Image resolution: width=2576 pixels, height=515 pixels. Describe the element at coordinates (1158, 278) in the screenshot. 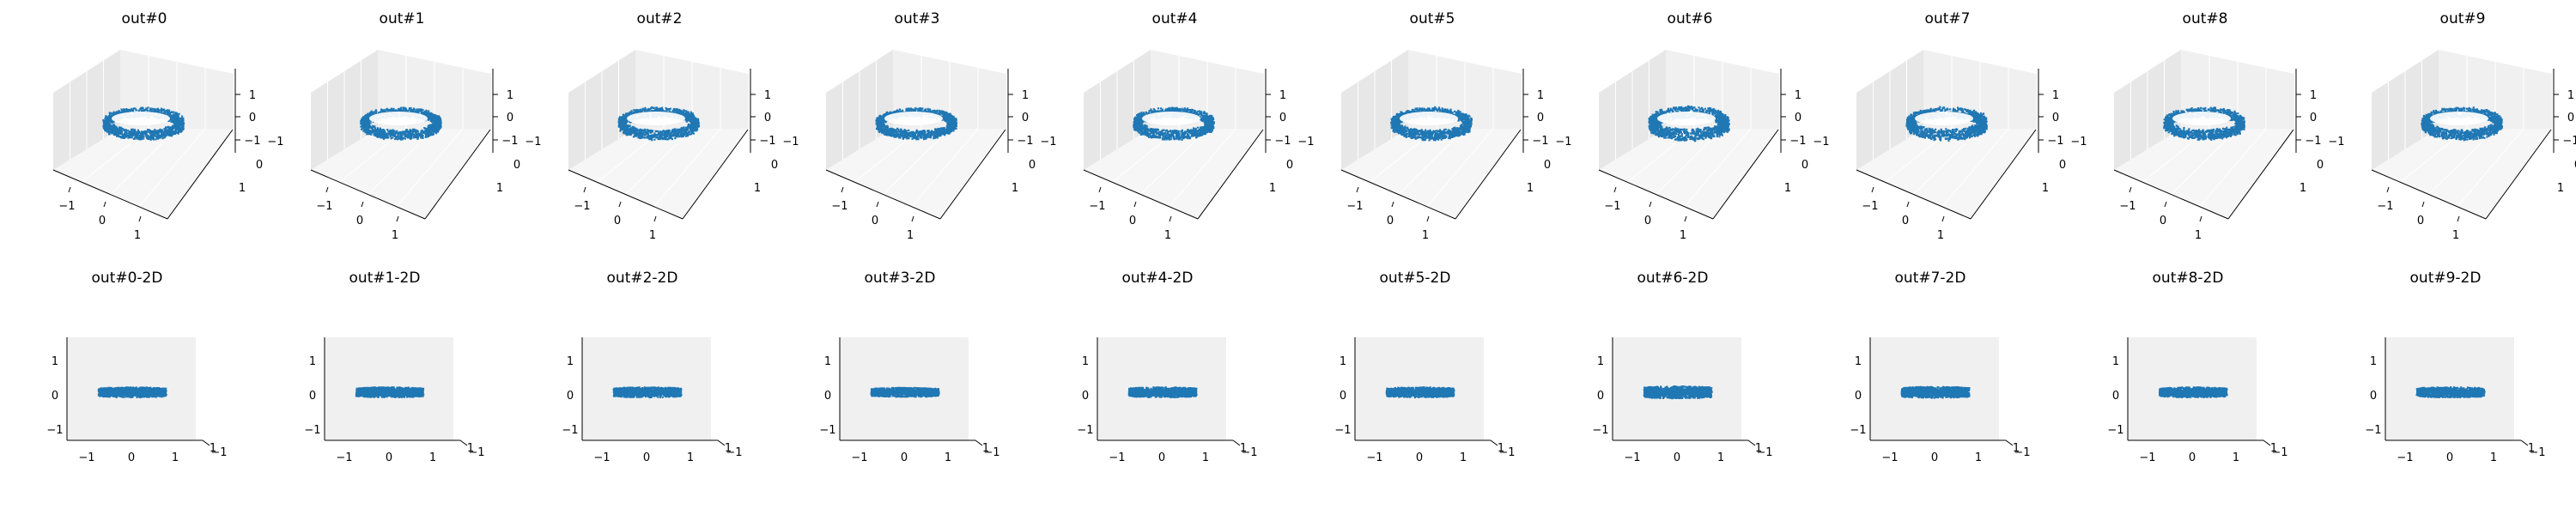

I see `panel-title: out#4-2D` at that location.